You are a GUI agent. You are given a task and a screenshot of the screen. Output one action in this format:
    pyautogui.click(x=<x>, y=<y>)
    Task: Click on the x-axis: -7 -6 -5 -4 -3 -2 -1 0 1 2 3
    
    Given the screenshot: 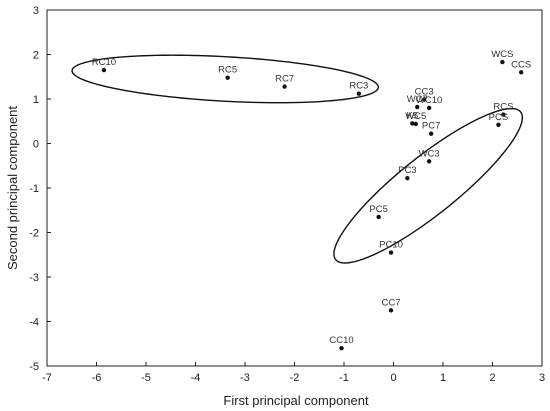 What is the action you would take?
    pyautogui.click(x=293, y=373)
    